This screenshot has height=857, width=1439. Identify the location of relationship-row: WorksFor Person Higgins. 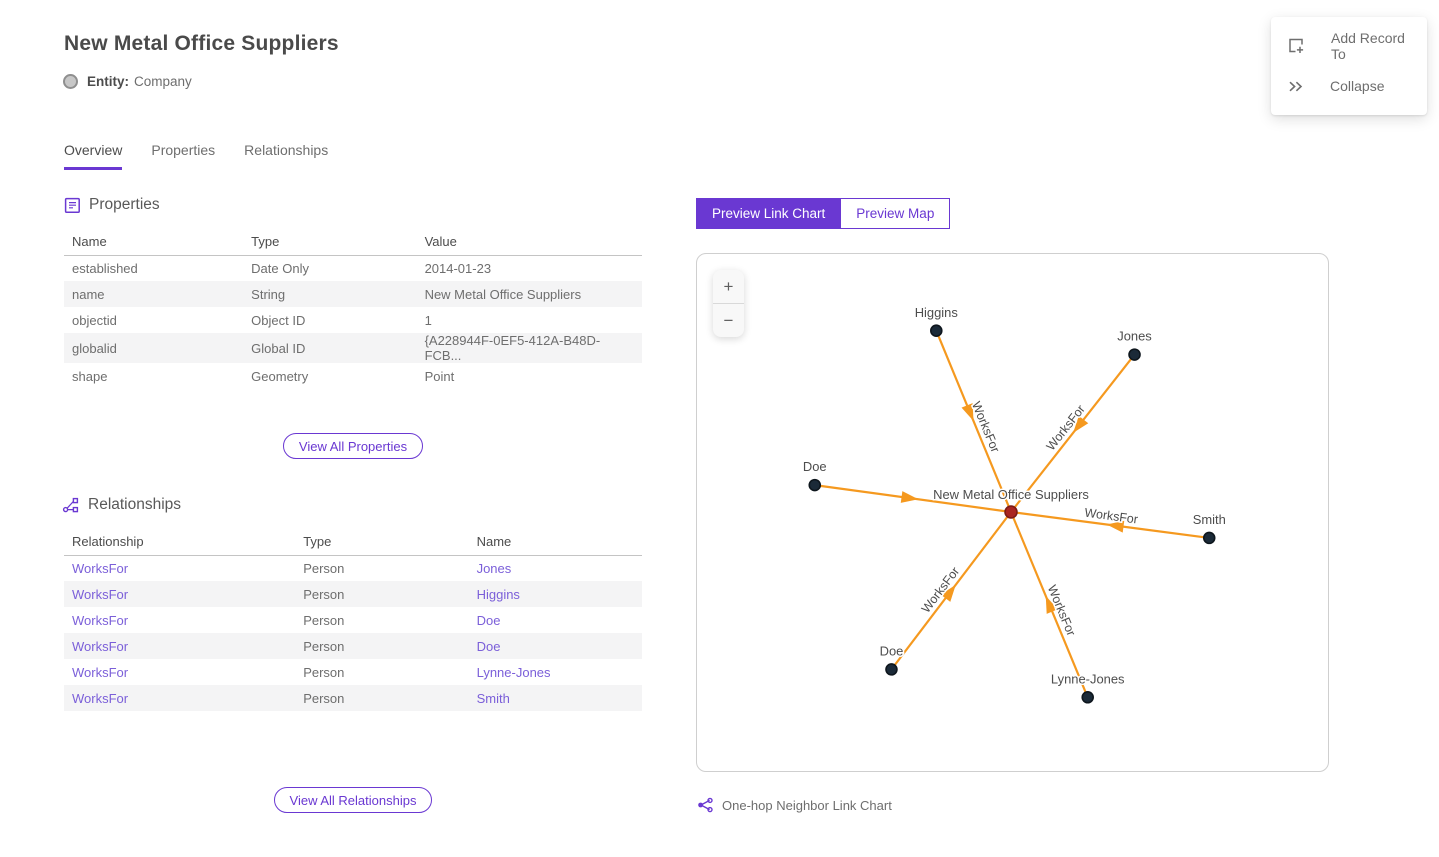
(353, 594).